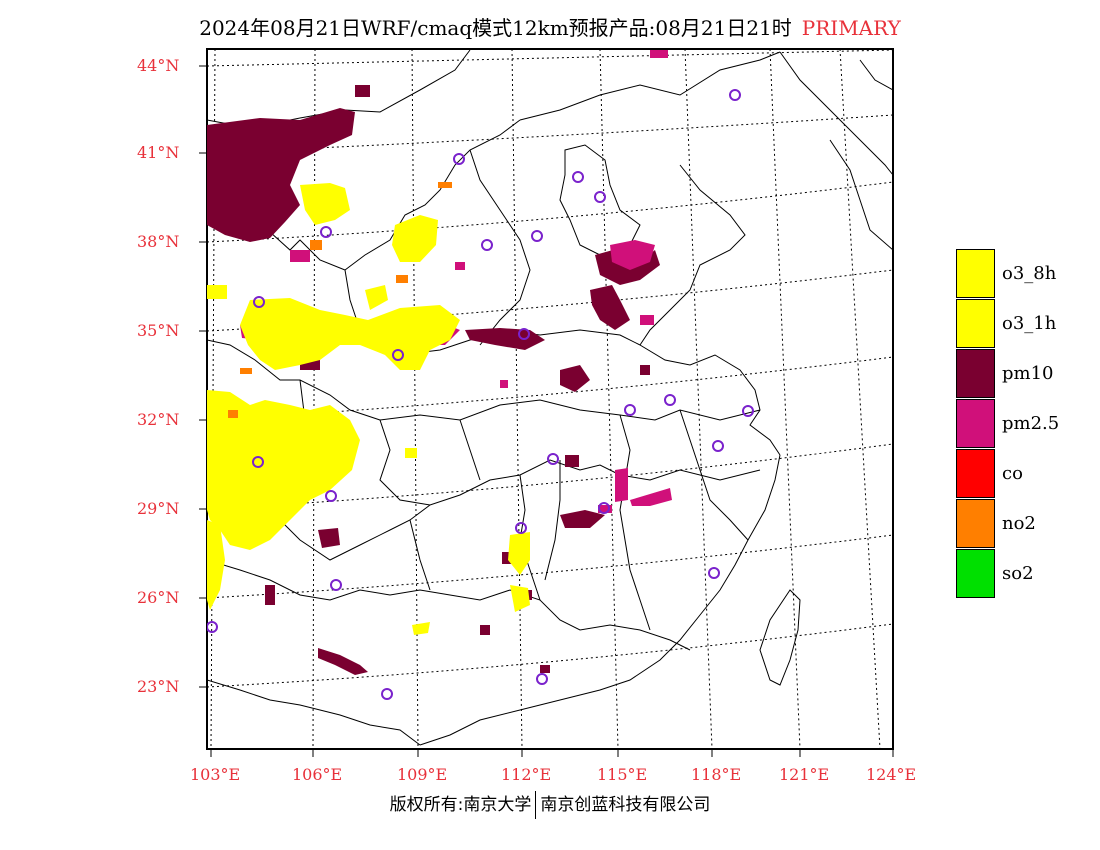 This screenshot has width=1100, height=850. Describe the element at coordinates (215, 774) in the screenshot. I see `lon-label: 103°E` at that location.